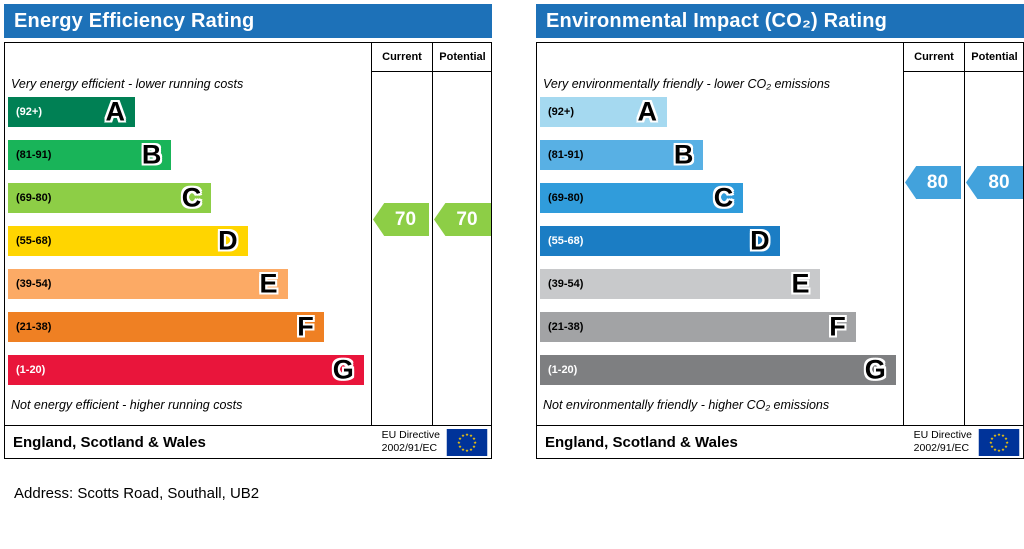 Image resolution: width=1024 pixels, height=549 pixels. Describe the element at coordinates (964, 234) in the screenshot. I see `potential-column-divider` at that location.